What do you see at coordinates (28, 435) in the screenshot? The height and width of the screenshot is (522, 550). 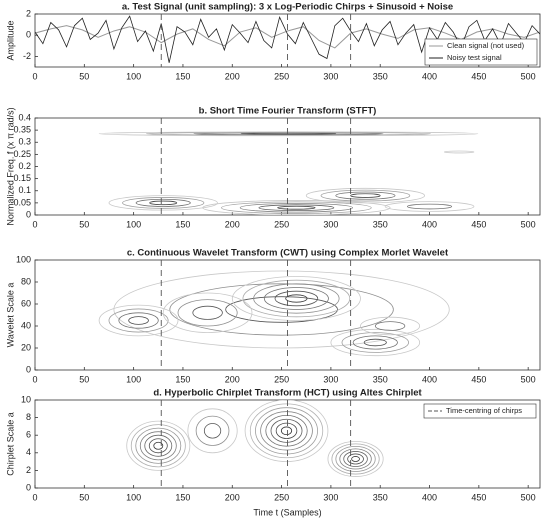 I see `y-tick-label: 6` at bounding box center [28, 435].